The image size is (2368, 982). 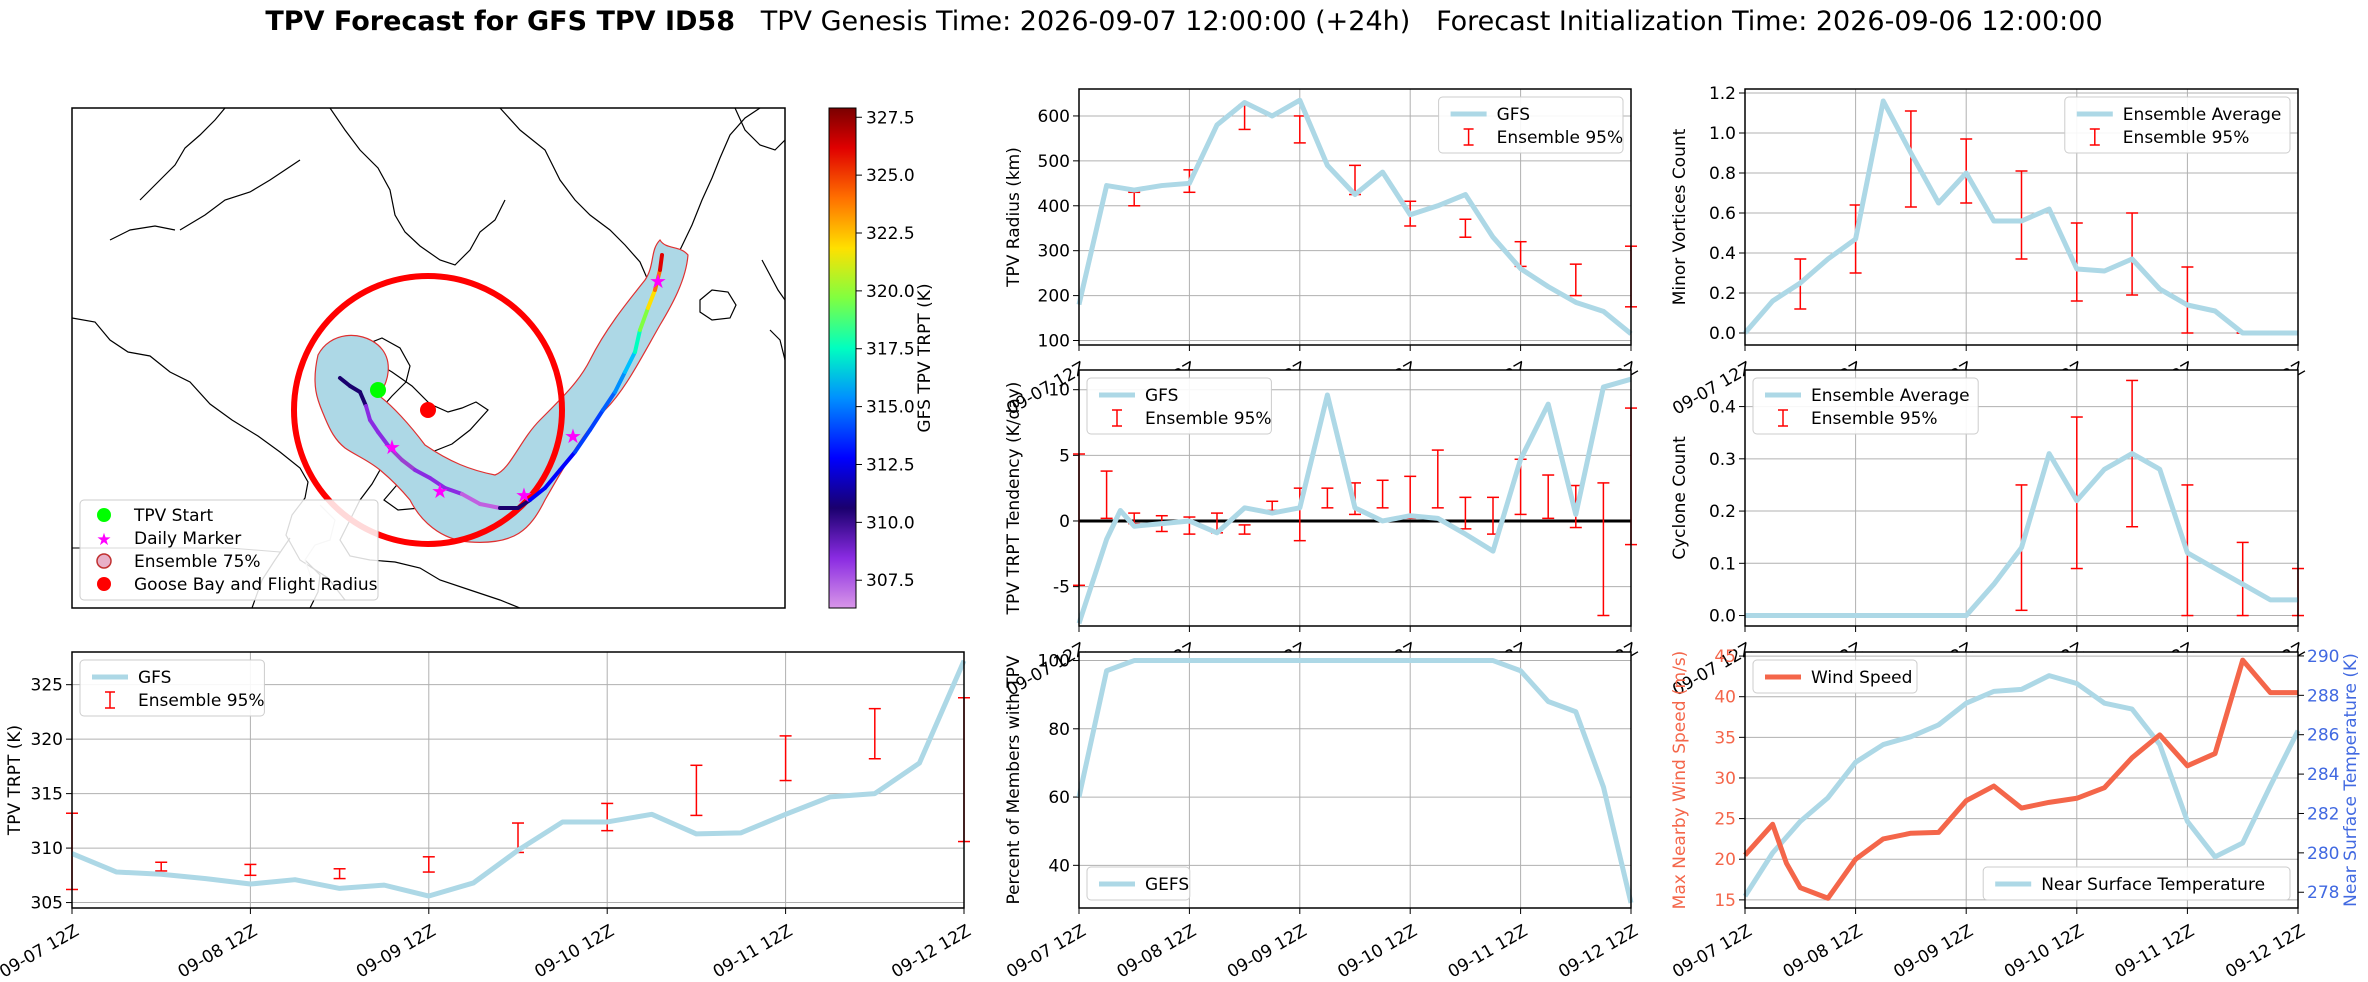 I want to click on colorbar-tick-label: 307.5, so click(x=890, y=581).